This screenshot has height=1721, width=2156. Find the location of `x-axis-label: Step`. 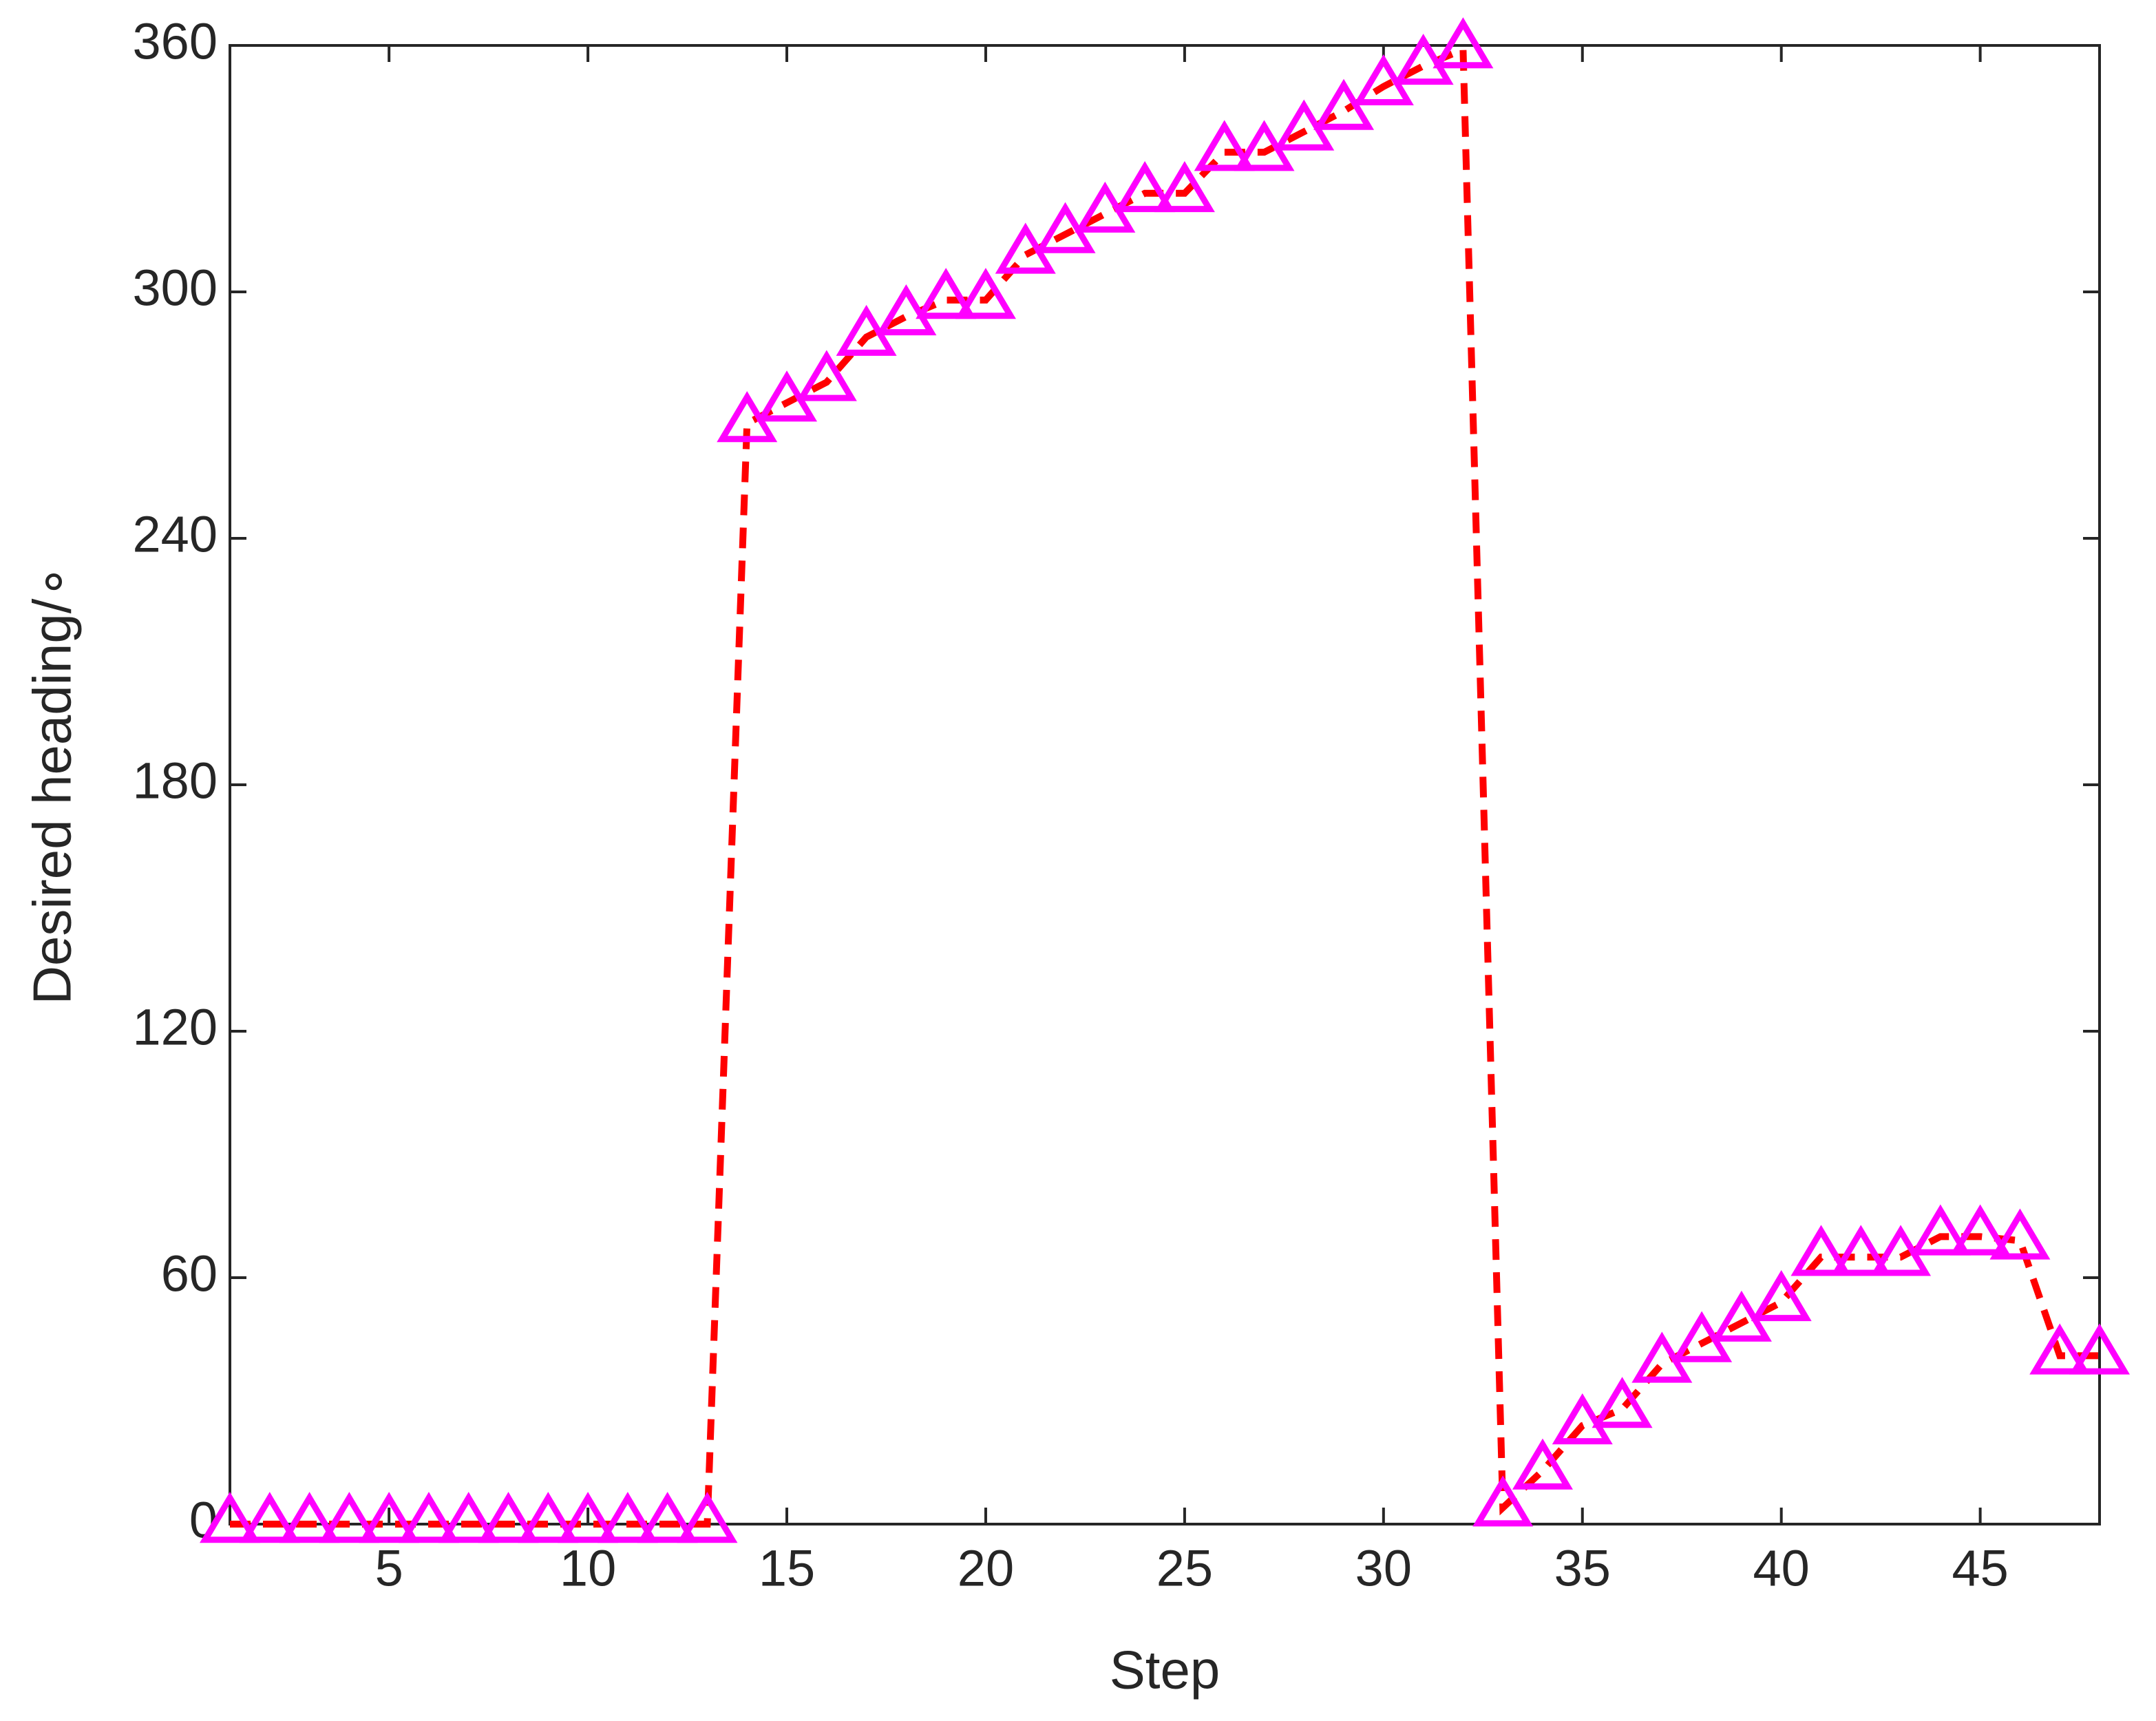

x-axis-label: Step is located at coordinates (1165, 1670).